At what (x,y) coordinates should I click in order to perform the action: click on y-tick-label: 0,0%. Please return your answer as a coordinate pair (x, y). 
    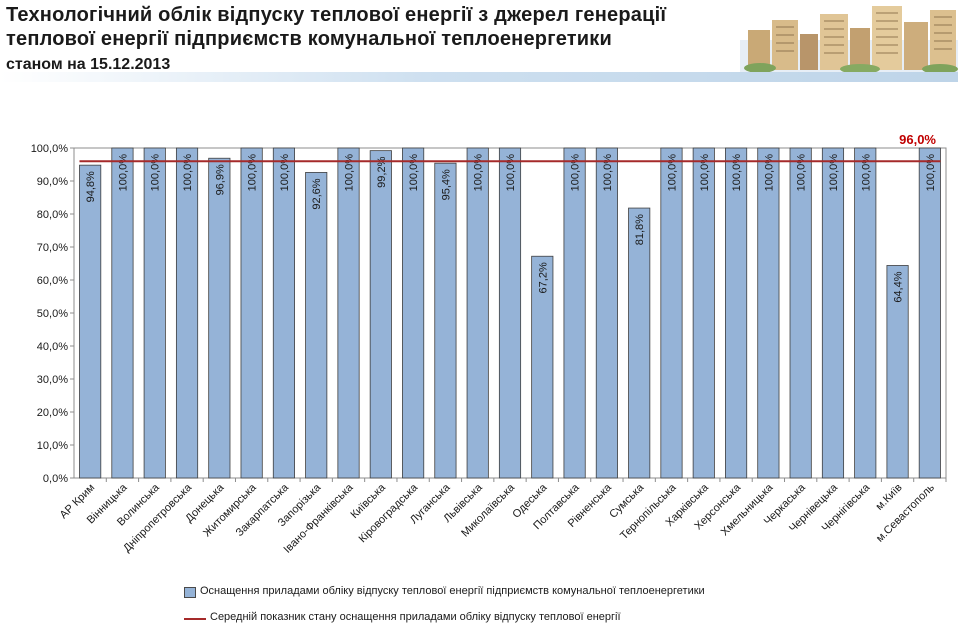
    Looking at the image, I should click on (55, 479).